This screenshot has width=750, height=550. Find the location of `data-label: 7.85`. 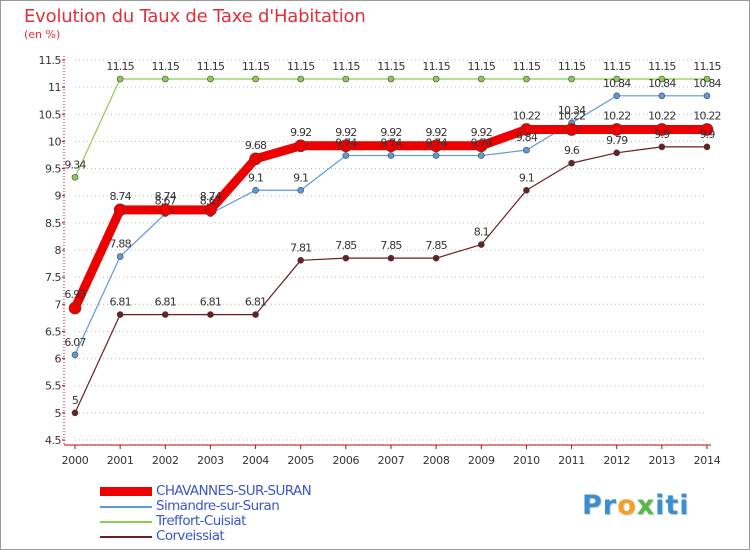

data-label: 7.85 is located at coordinates (391, 245).